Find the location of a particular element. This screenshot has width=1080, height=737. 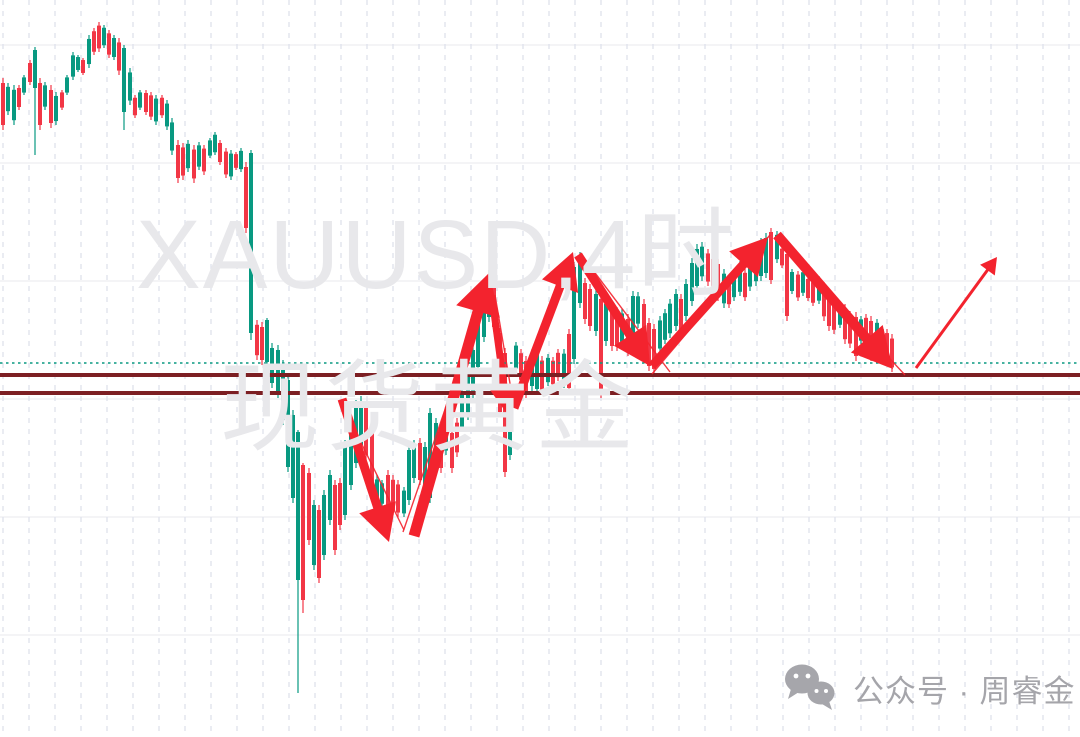

wechat-account-badge: 公众号 · 周睿金 is located at coordinates (929, 688).